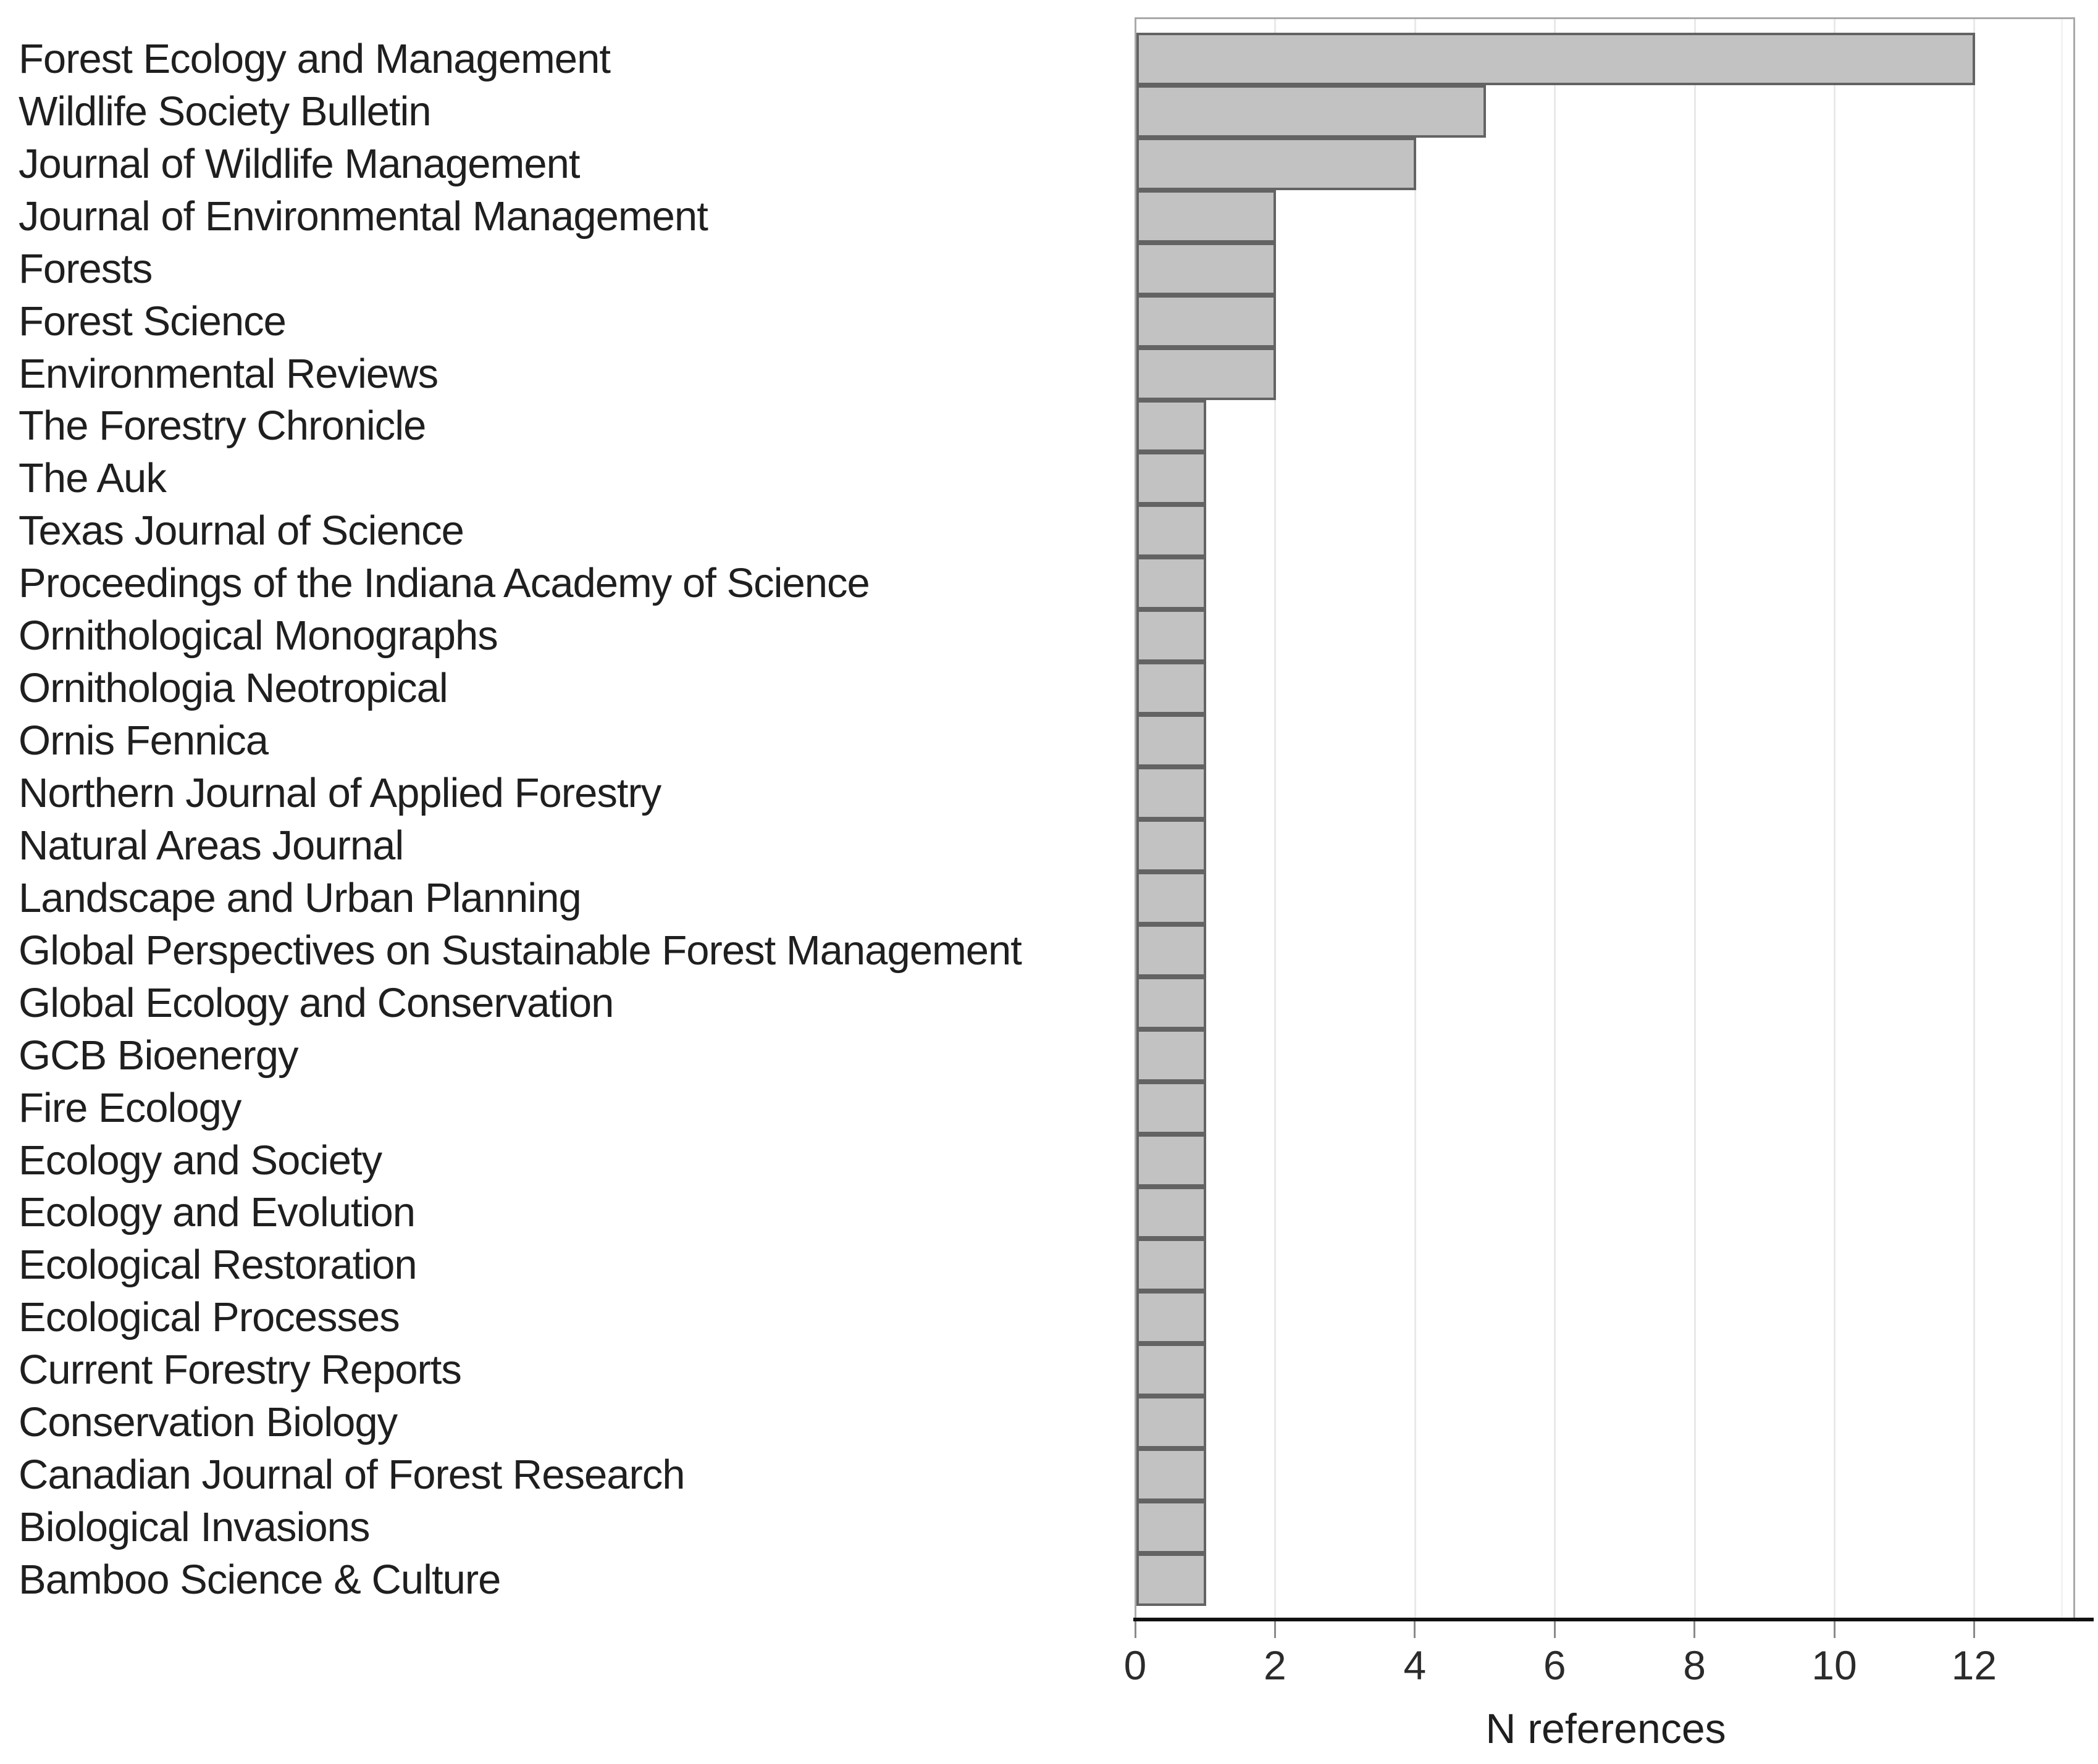 Image resolution: width=2098 pixels, height=1764 pixels. I want to click on category-label: Natural Areas Journal, so click(211, 846).